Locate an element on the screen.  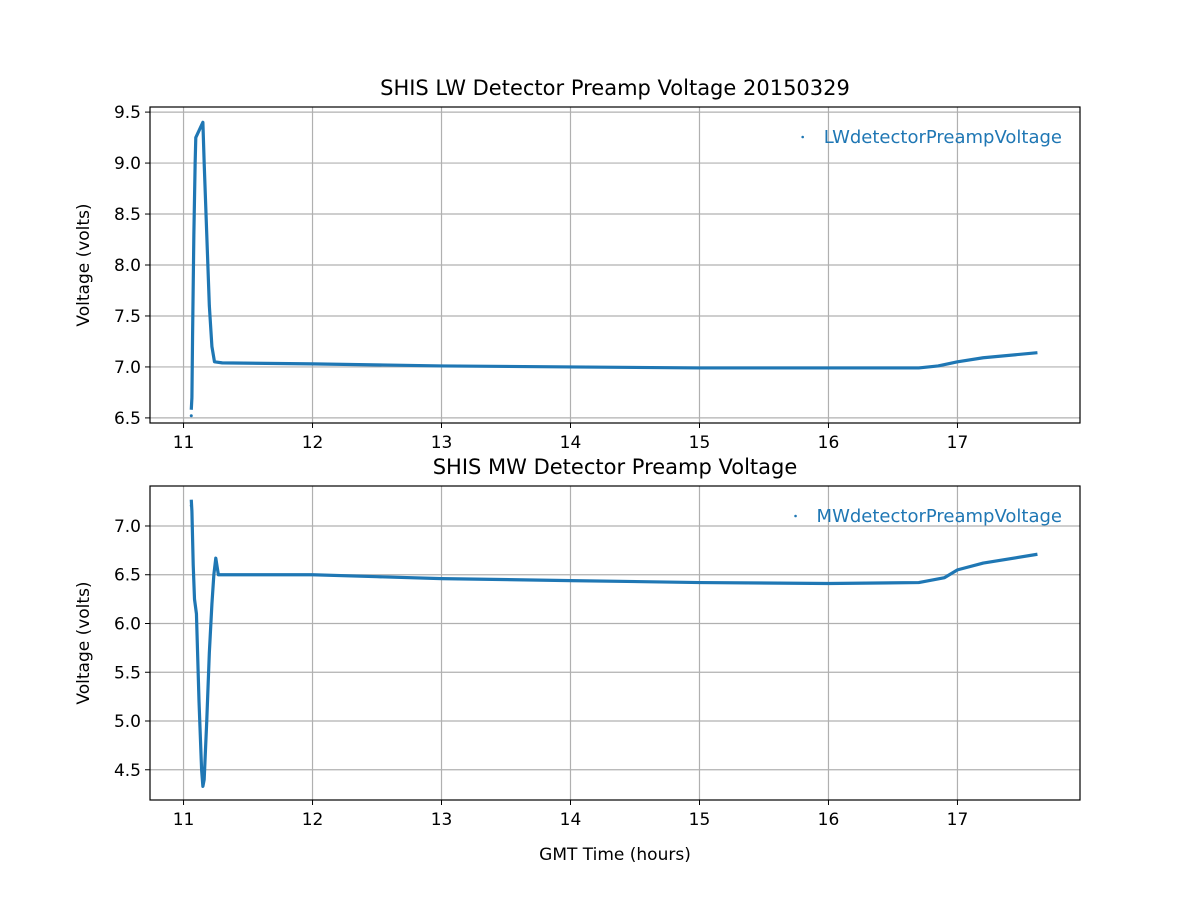
y-tick-label: 7.5 is located at coordinates (127, 317).